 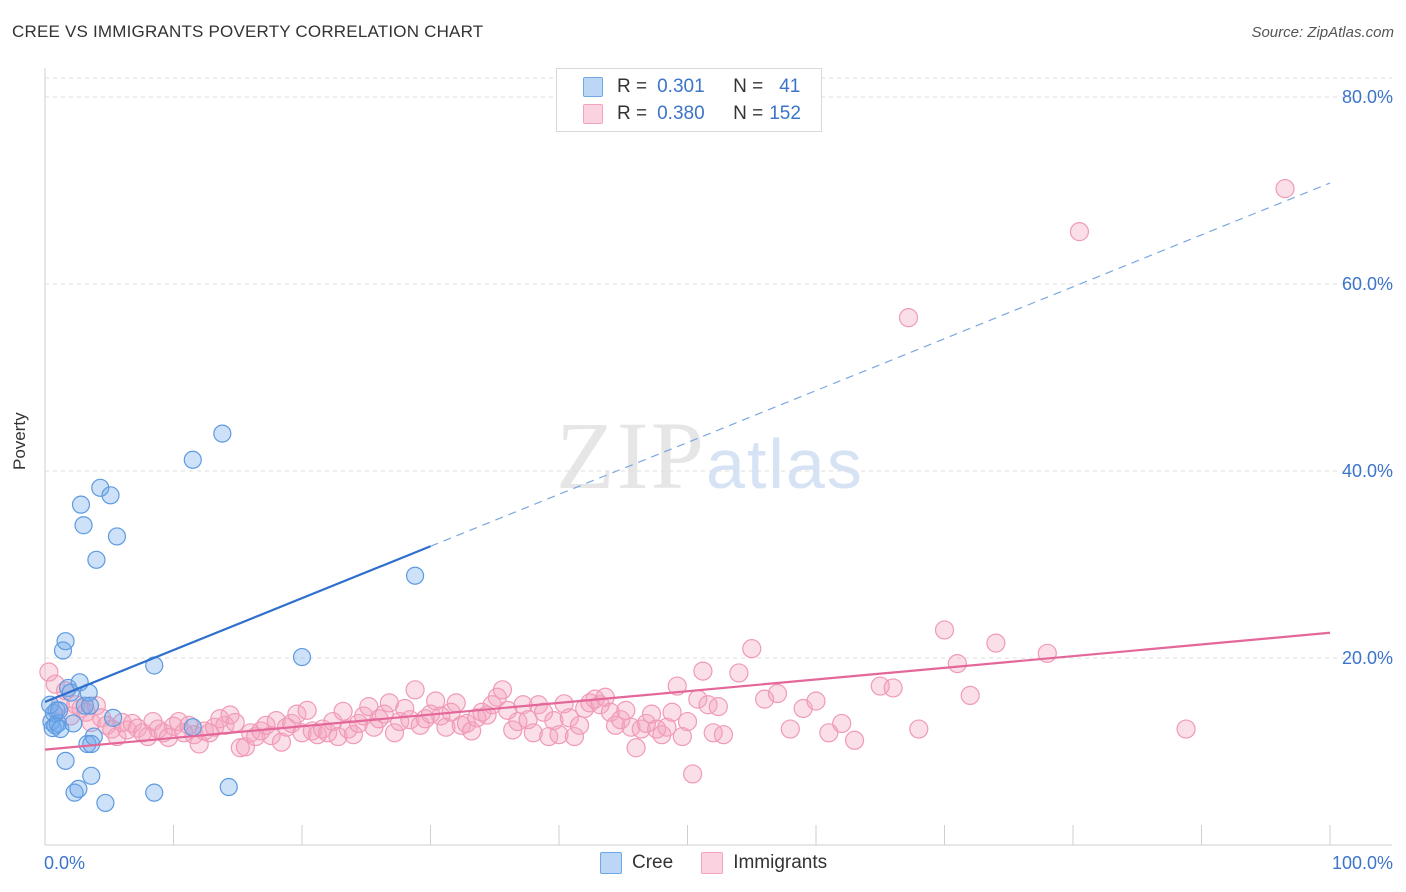 I want to click on watermark-atlas: atlas, so click(x=785, y=464).